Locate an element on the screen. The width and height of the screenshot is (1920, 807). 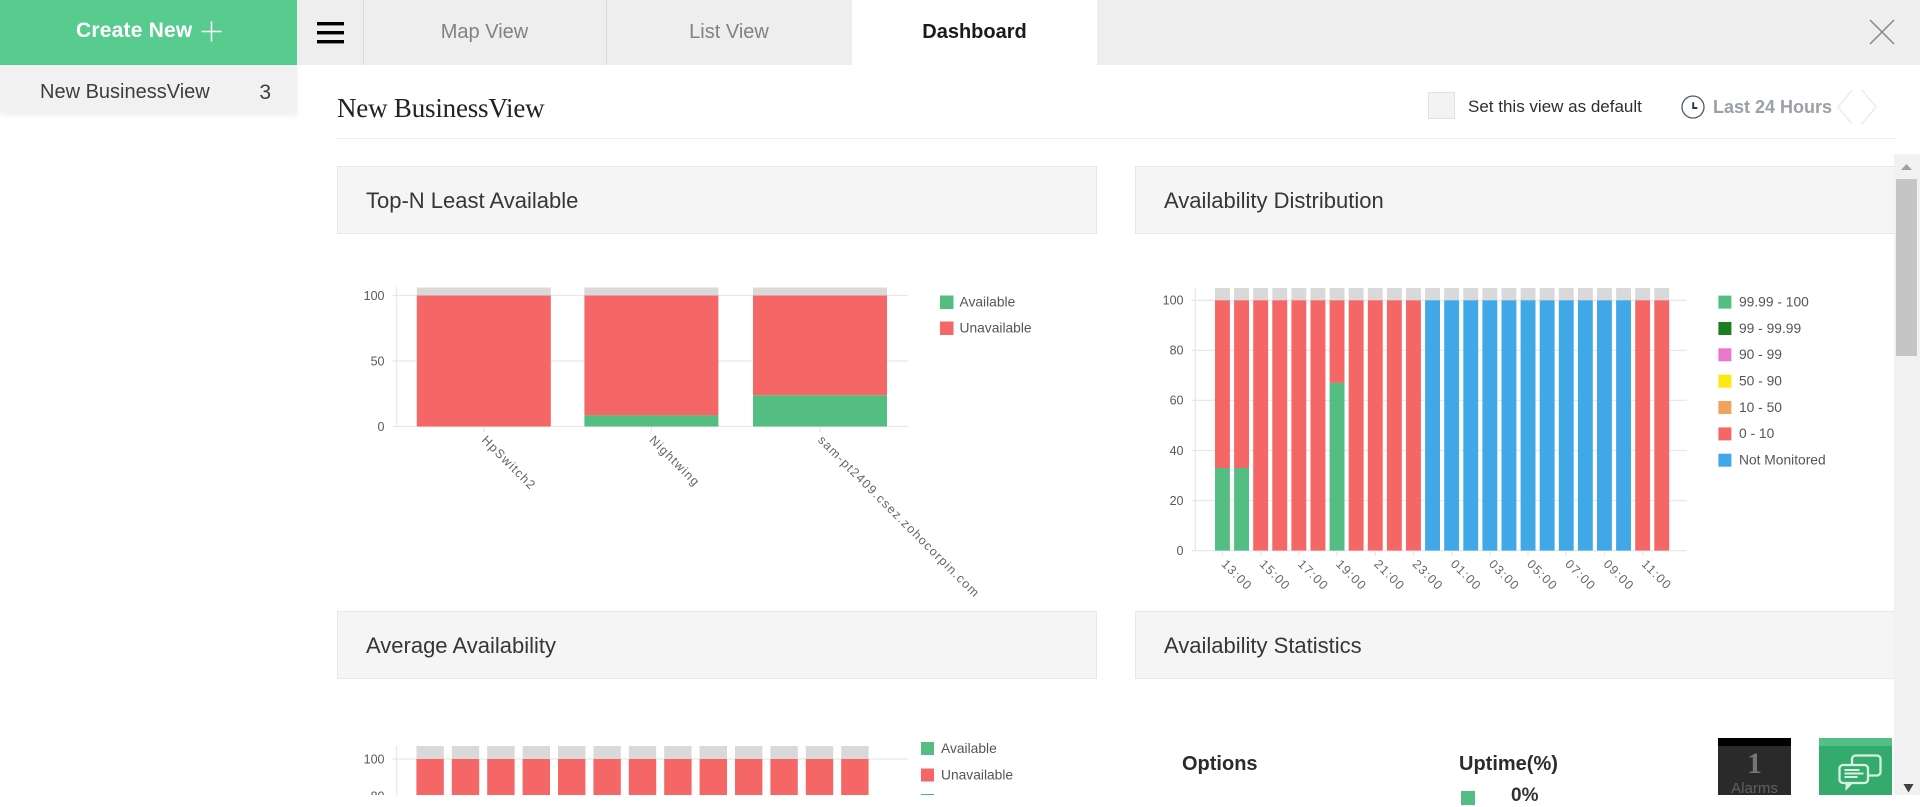
svg-text: 09:00 is located at coordinates (1619, 575).